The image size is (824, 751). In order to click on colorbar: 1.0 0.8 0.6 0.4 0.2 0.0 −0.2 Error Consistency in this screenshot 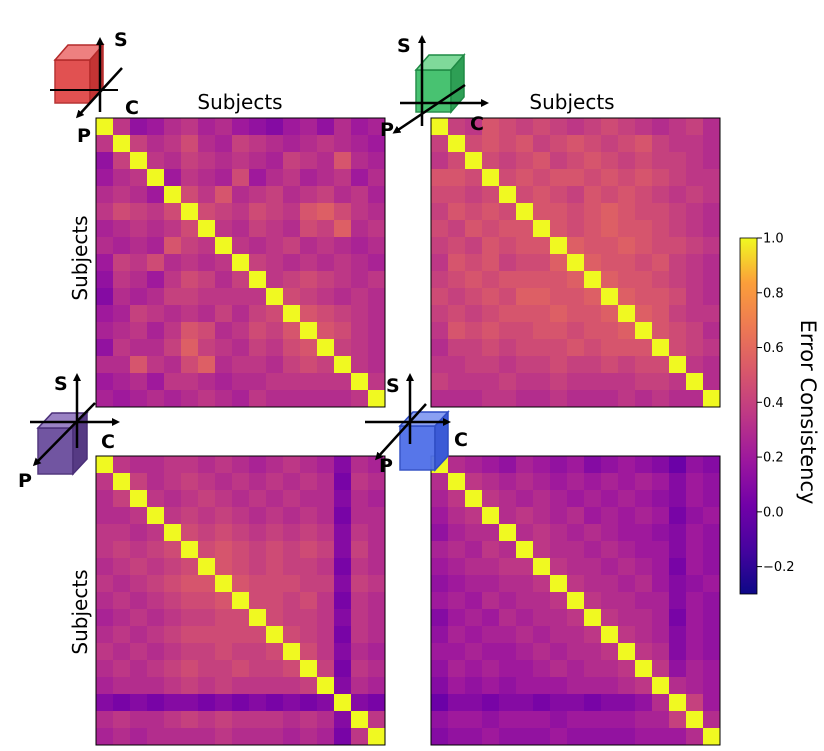, I will do `click(779, 413)`.